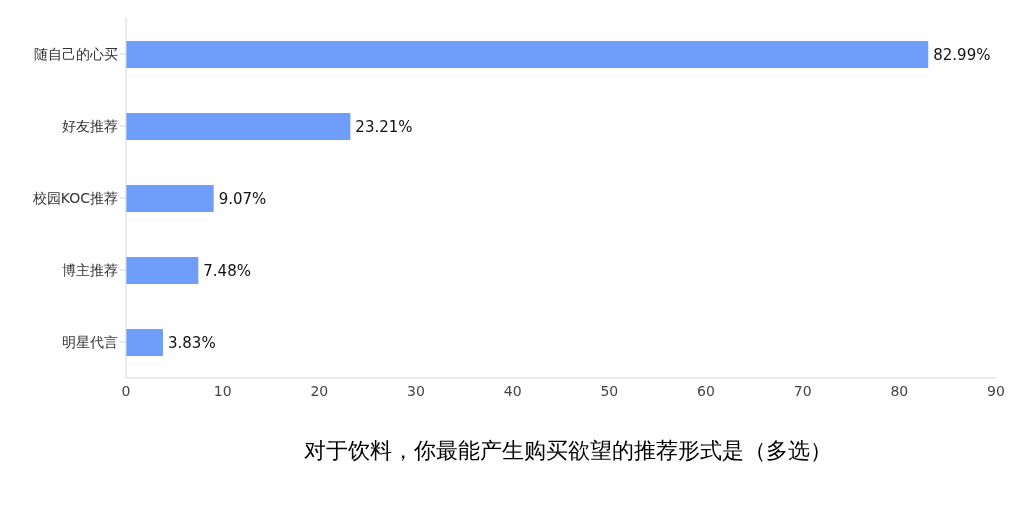  I want to click on y-tick-label: 好友推荐, so click(90, 125).